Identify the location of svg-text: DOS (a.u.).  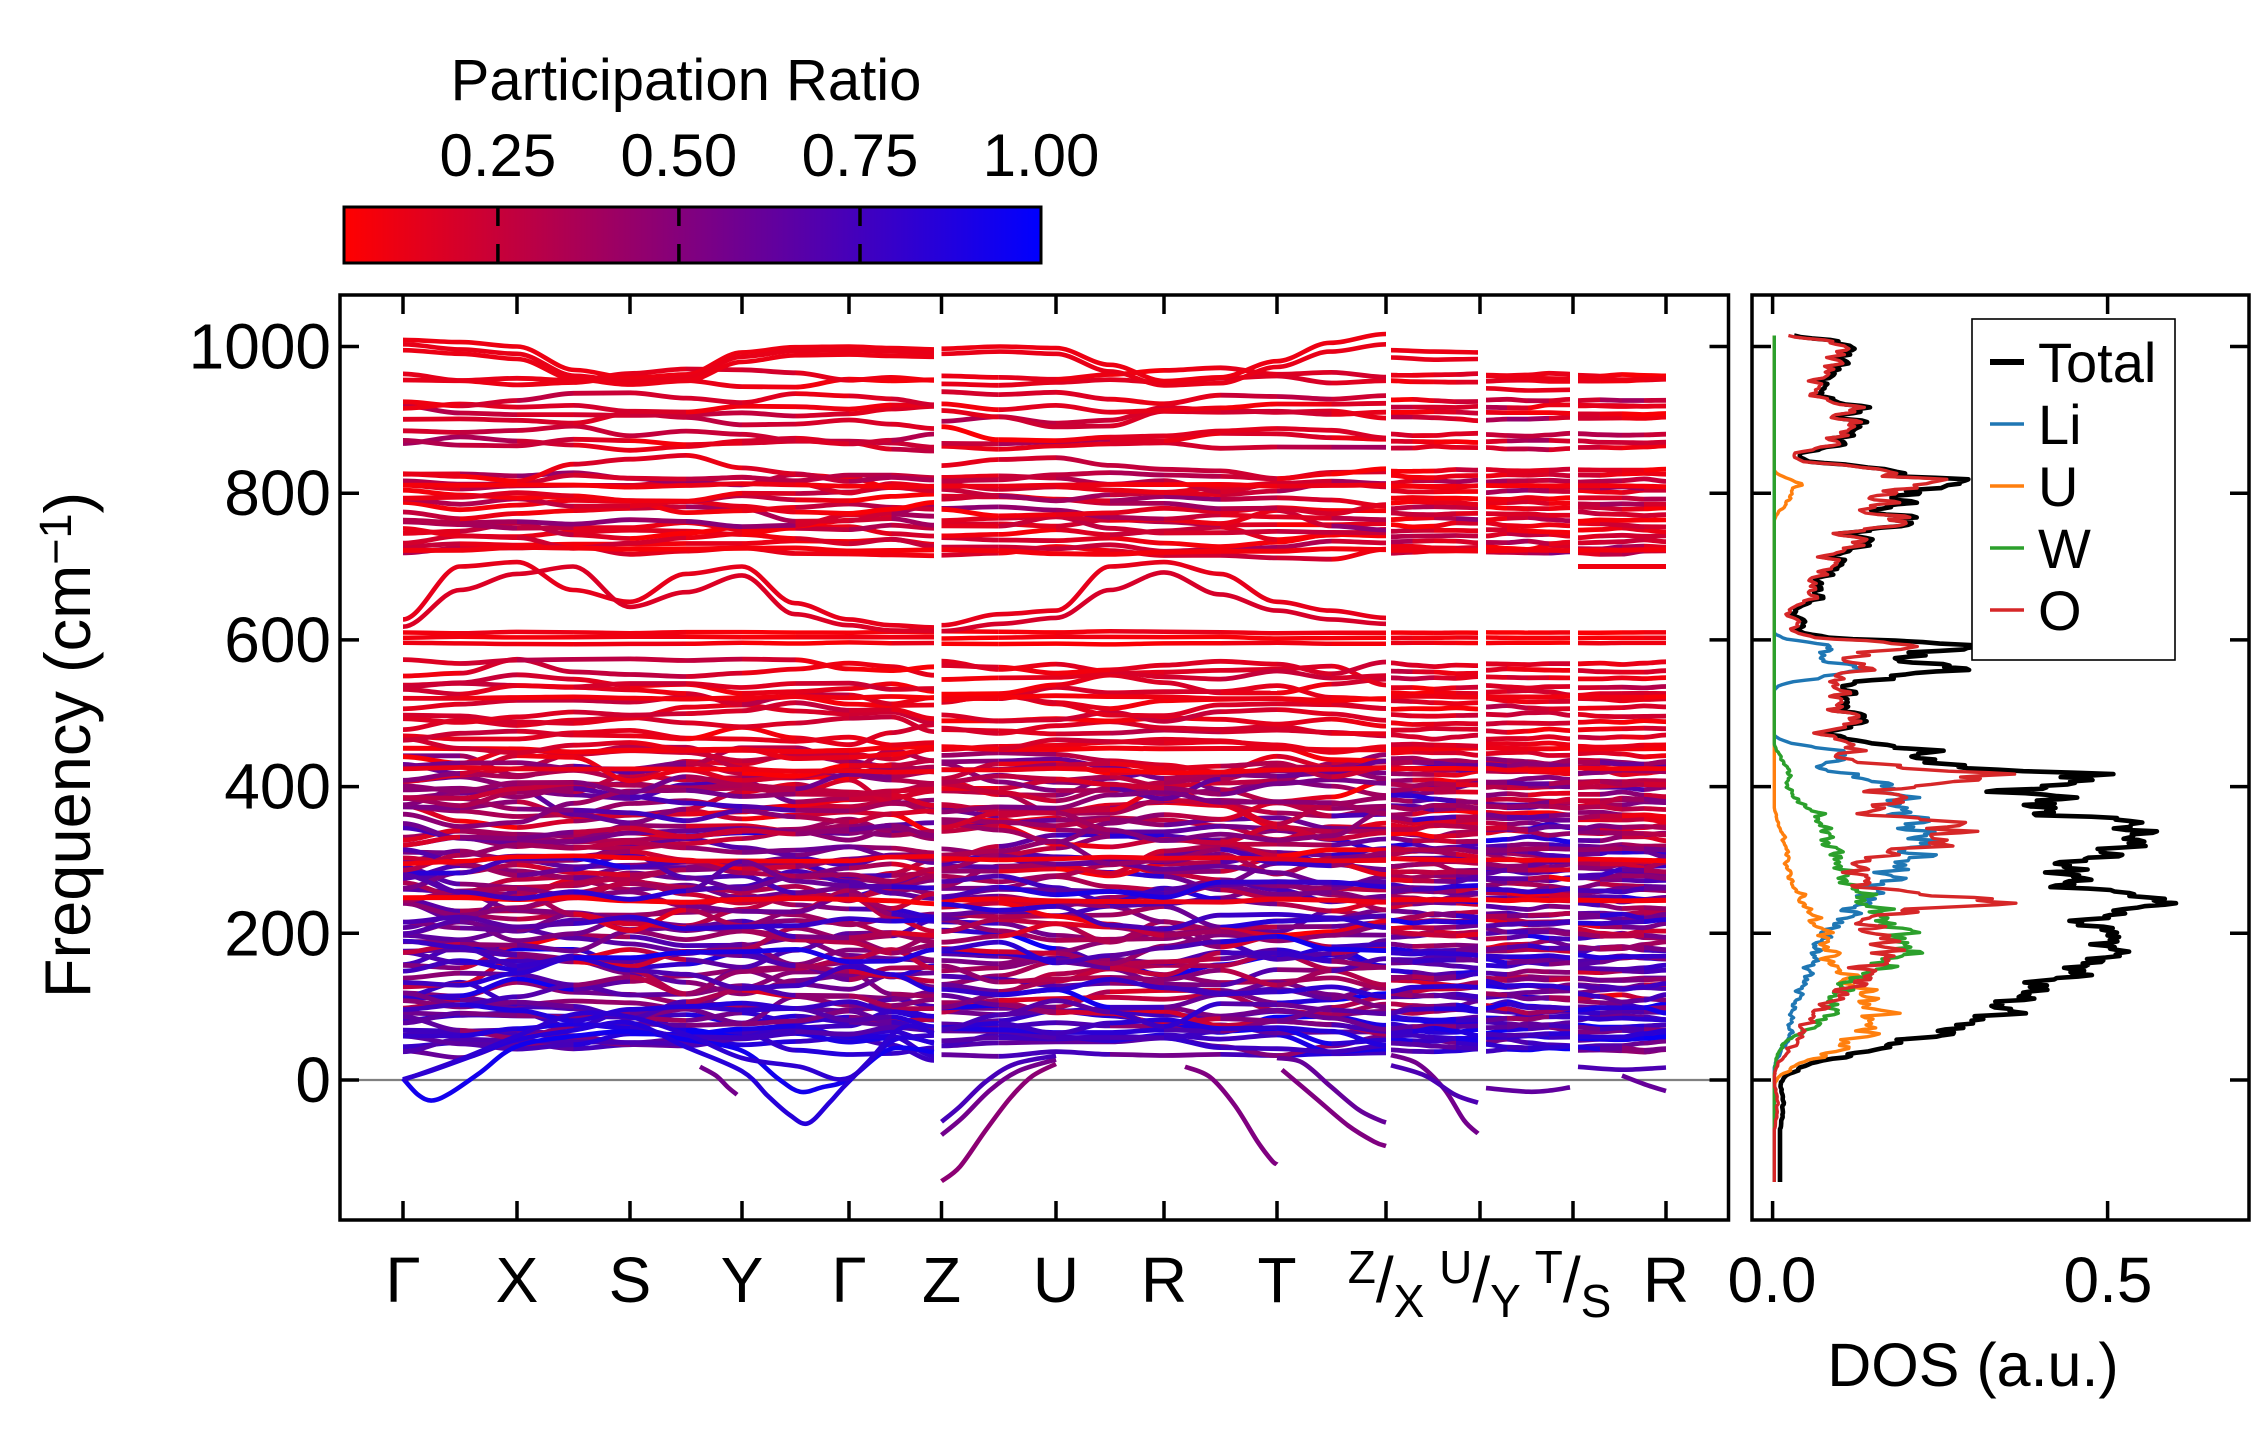
(1973, 1365).